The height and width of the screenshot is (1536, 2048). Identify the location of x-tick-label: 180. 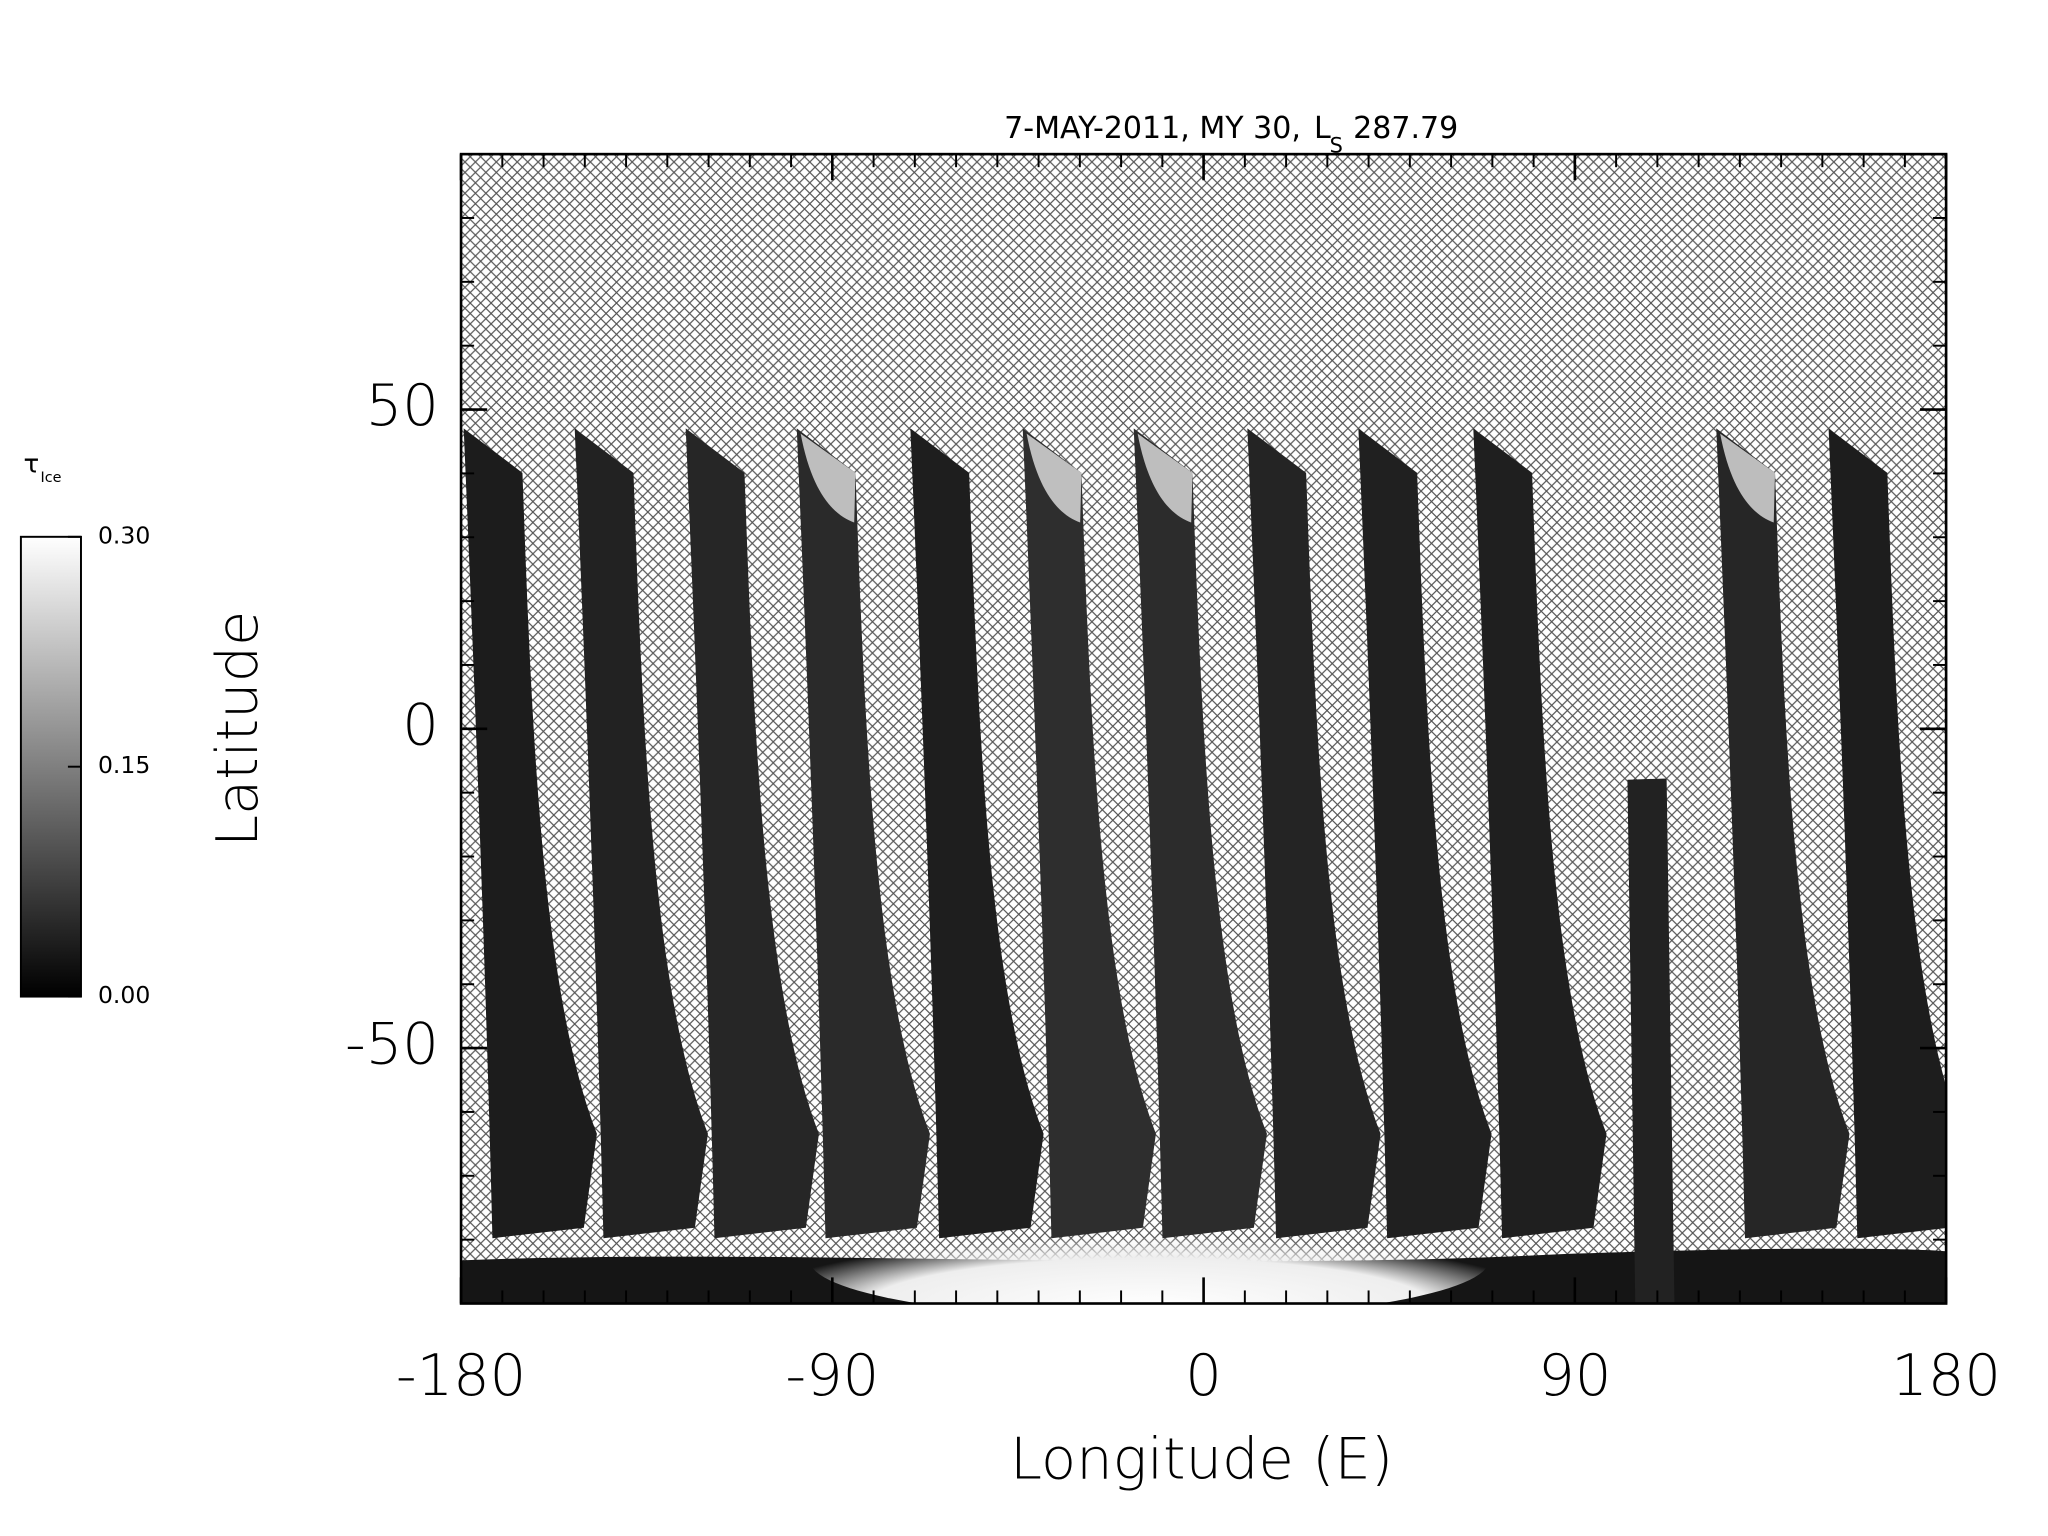
(1946, 1375).